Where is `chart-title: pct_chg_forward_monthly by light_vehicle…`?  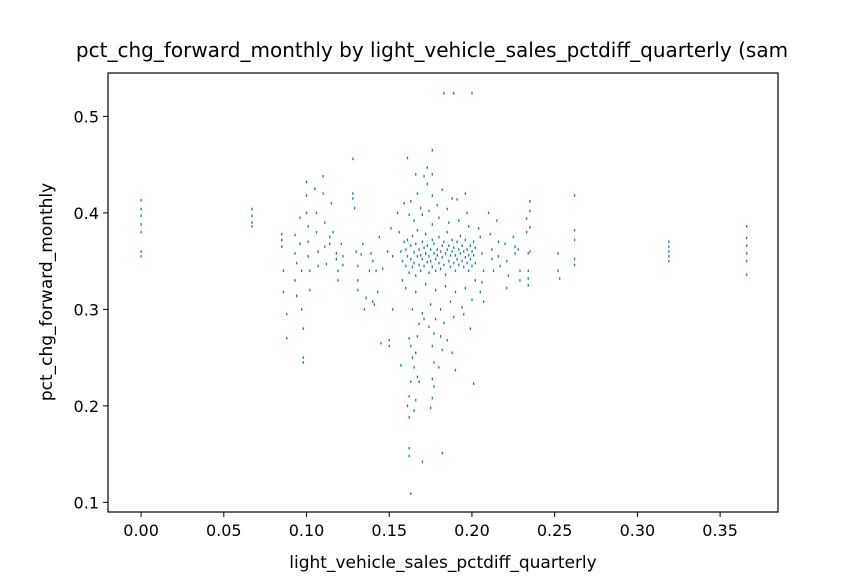
chart-title: pct_chg_forward_monthly by light_vehicle… is located at coordinates (432, 50).